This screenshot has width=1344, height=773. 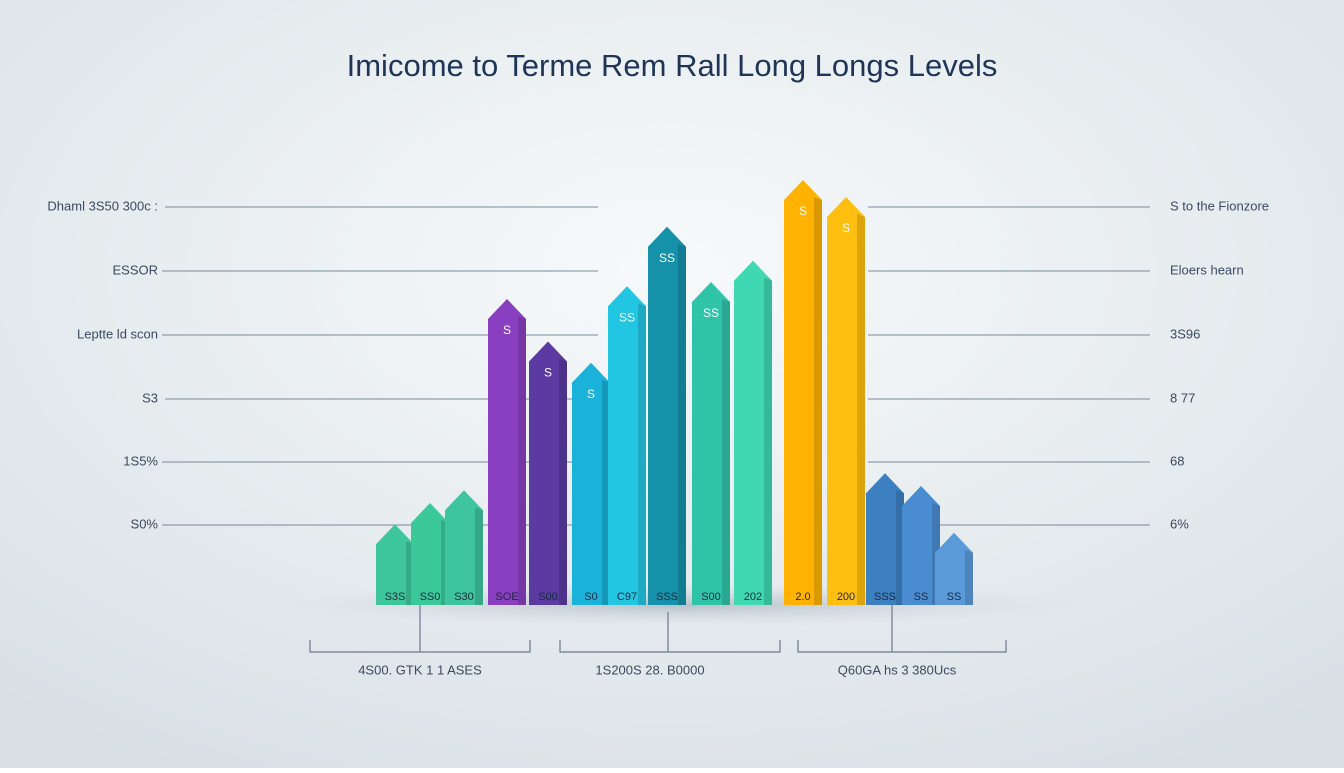 I want to click on group-label: Q60GA hs 3 380Ucs, so click(x=897, y=669).